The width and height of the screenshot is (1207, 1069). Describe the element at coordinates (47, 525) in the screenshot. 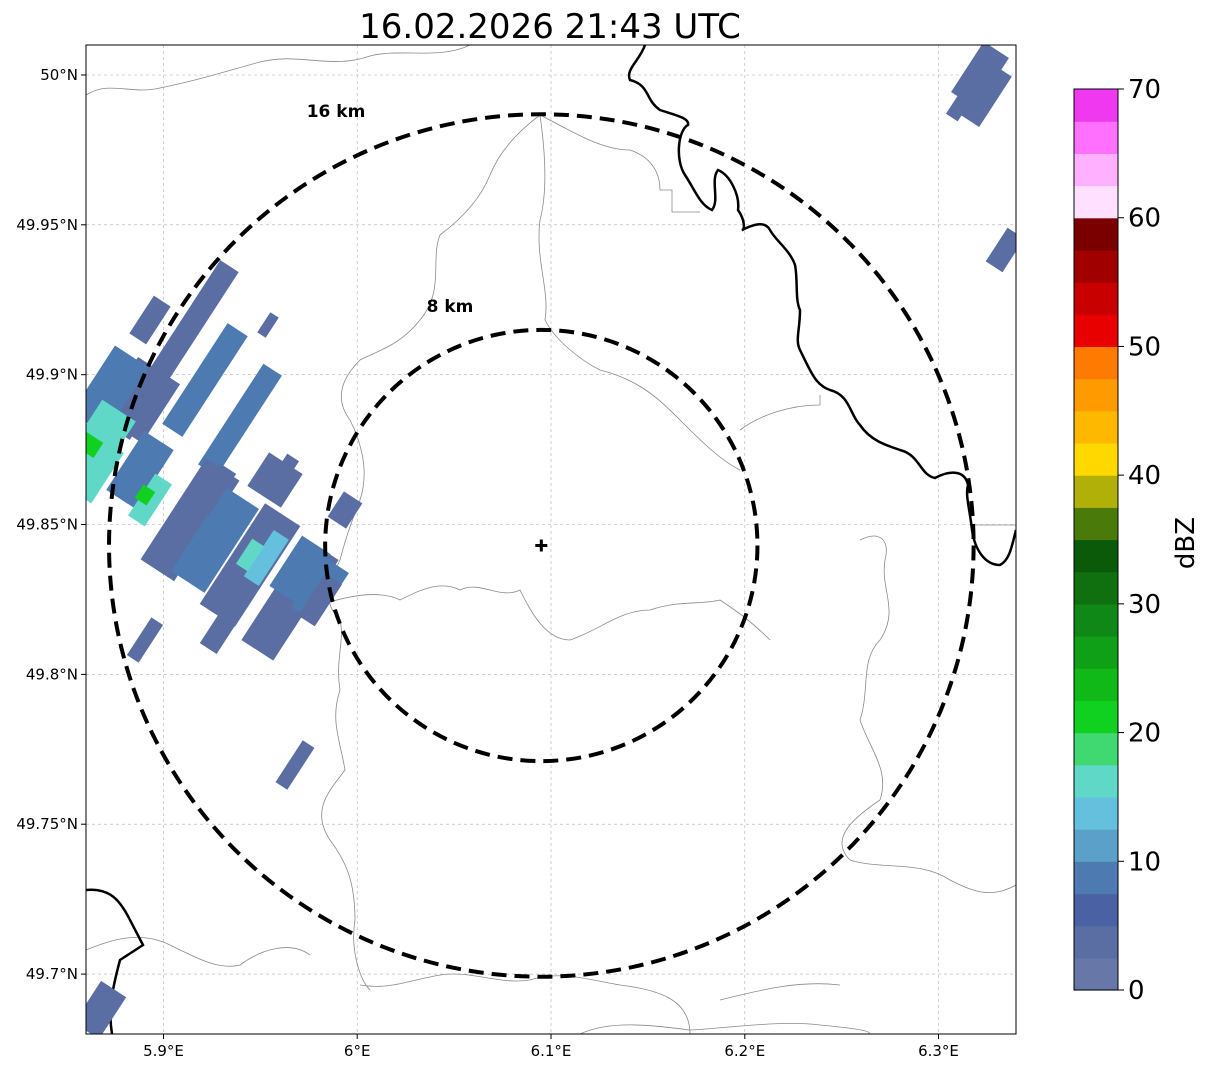

I see `y-tick-label: 49.85°N` at that location.